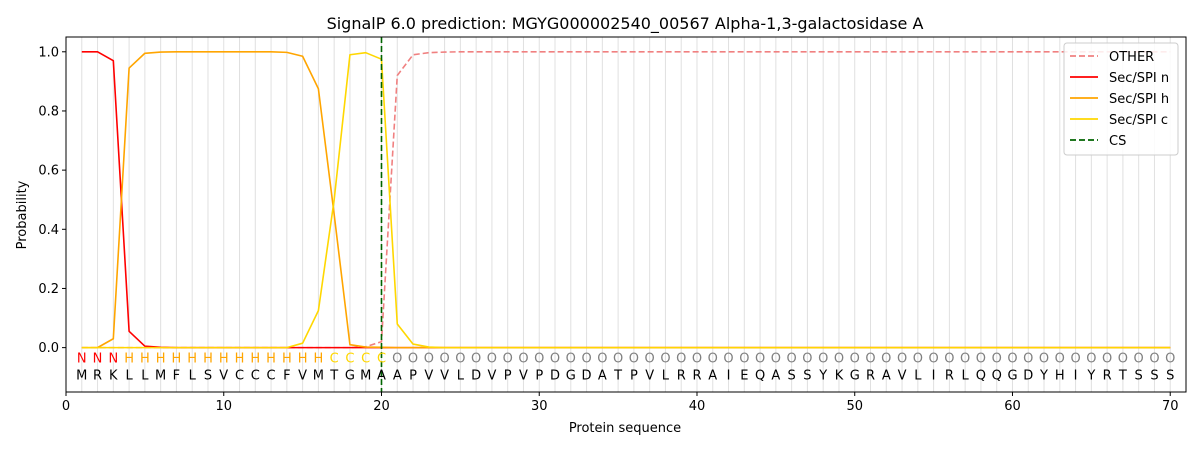  What do you see at coordinates (349, 358) in the screenshot?
I see `region-label: C` at bounding box center [349, 358].